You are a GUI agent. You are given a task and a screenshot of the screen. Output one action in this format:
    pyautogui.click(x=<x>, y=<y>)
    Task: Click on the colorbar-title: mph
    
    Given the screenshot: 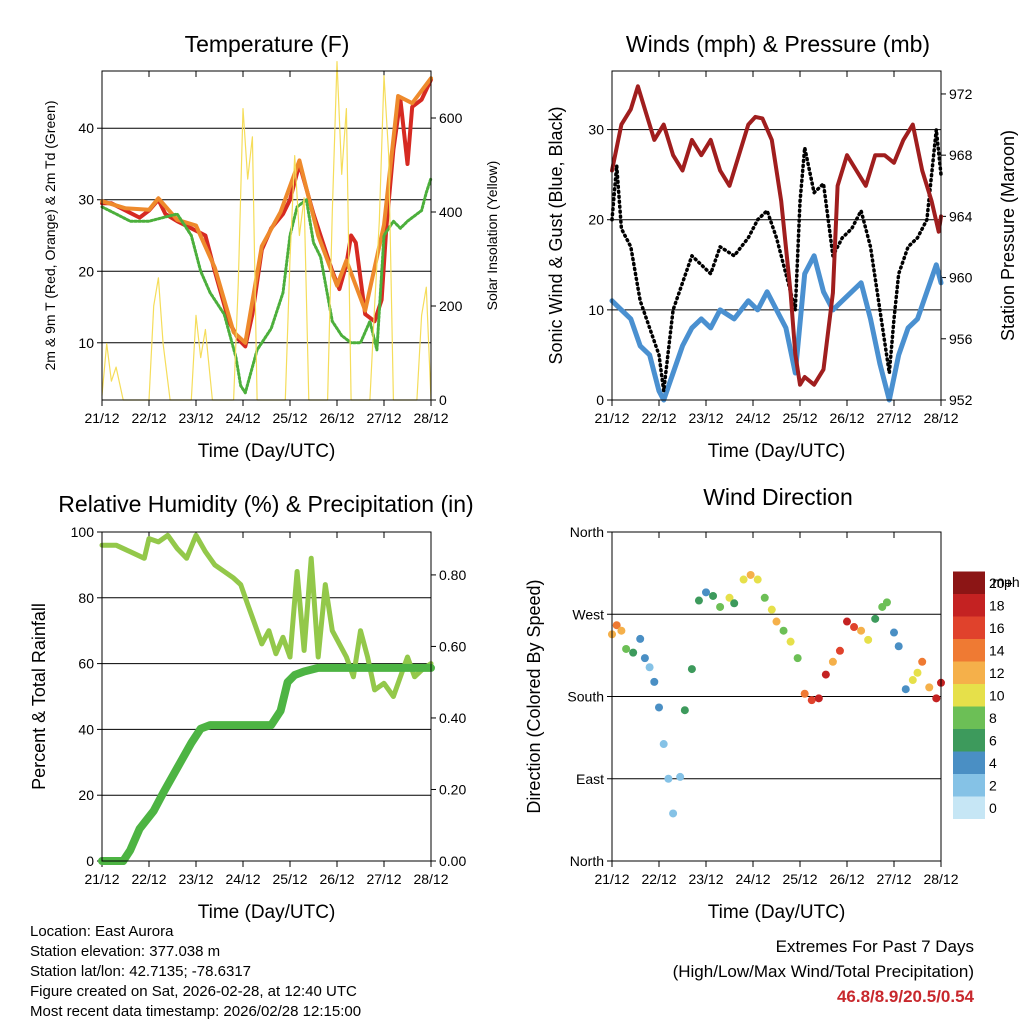 What is the action you would take?
    pyautogui.click(x=1005, y=582)
    